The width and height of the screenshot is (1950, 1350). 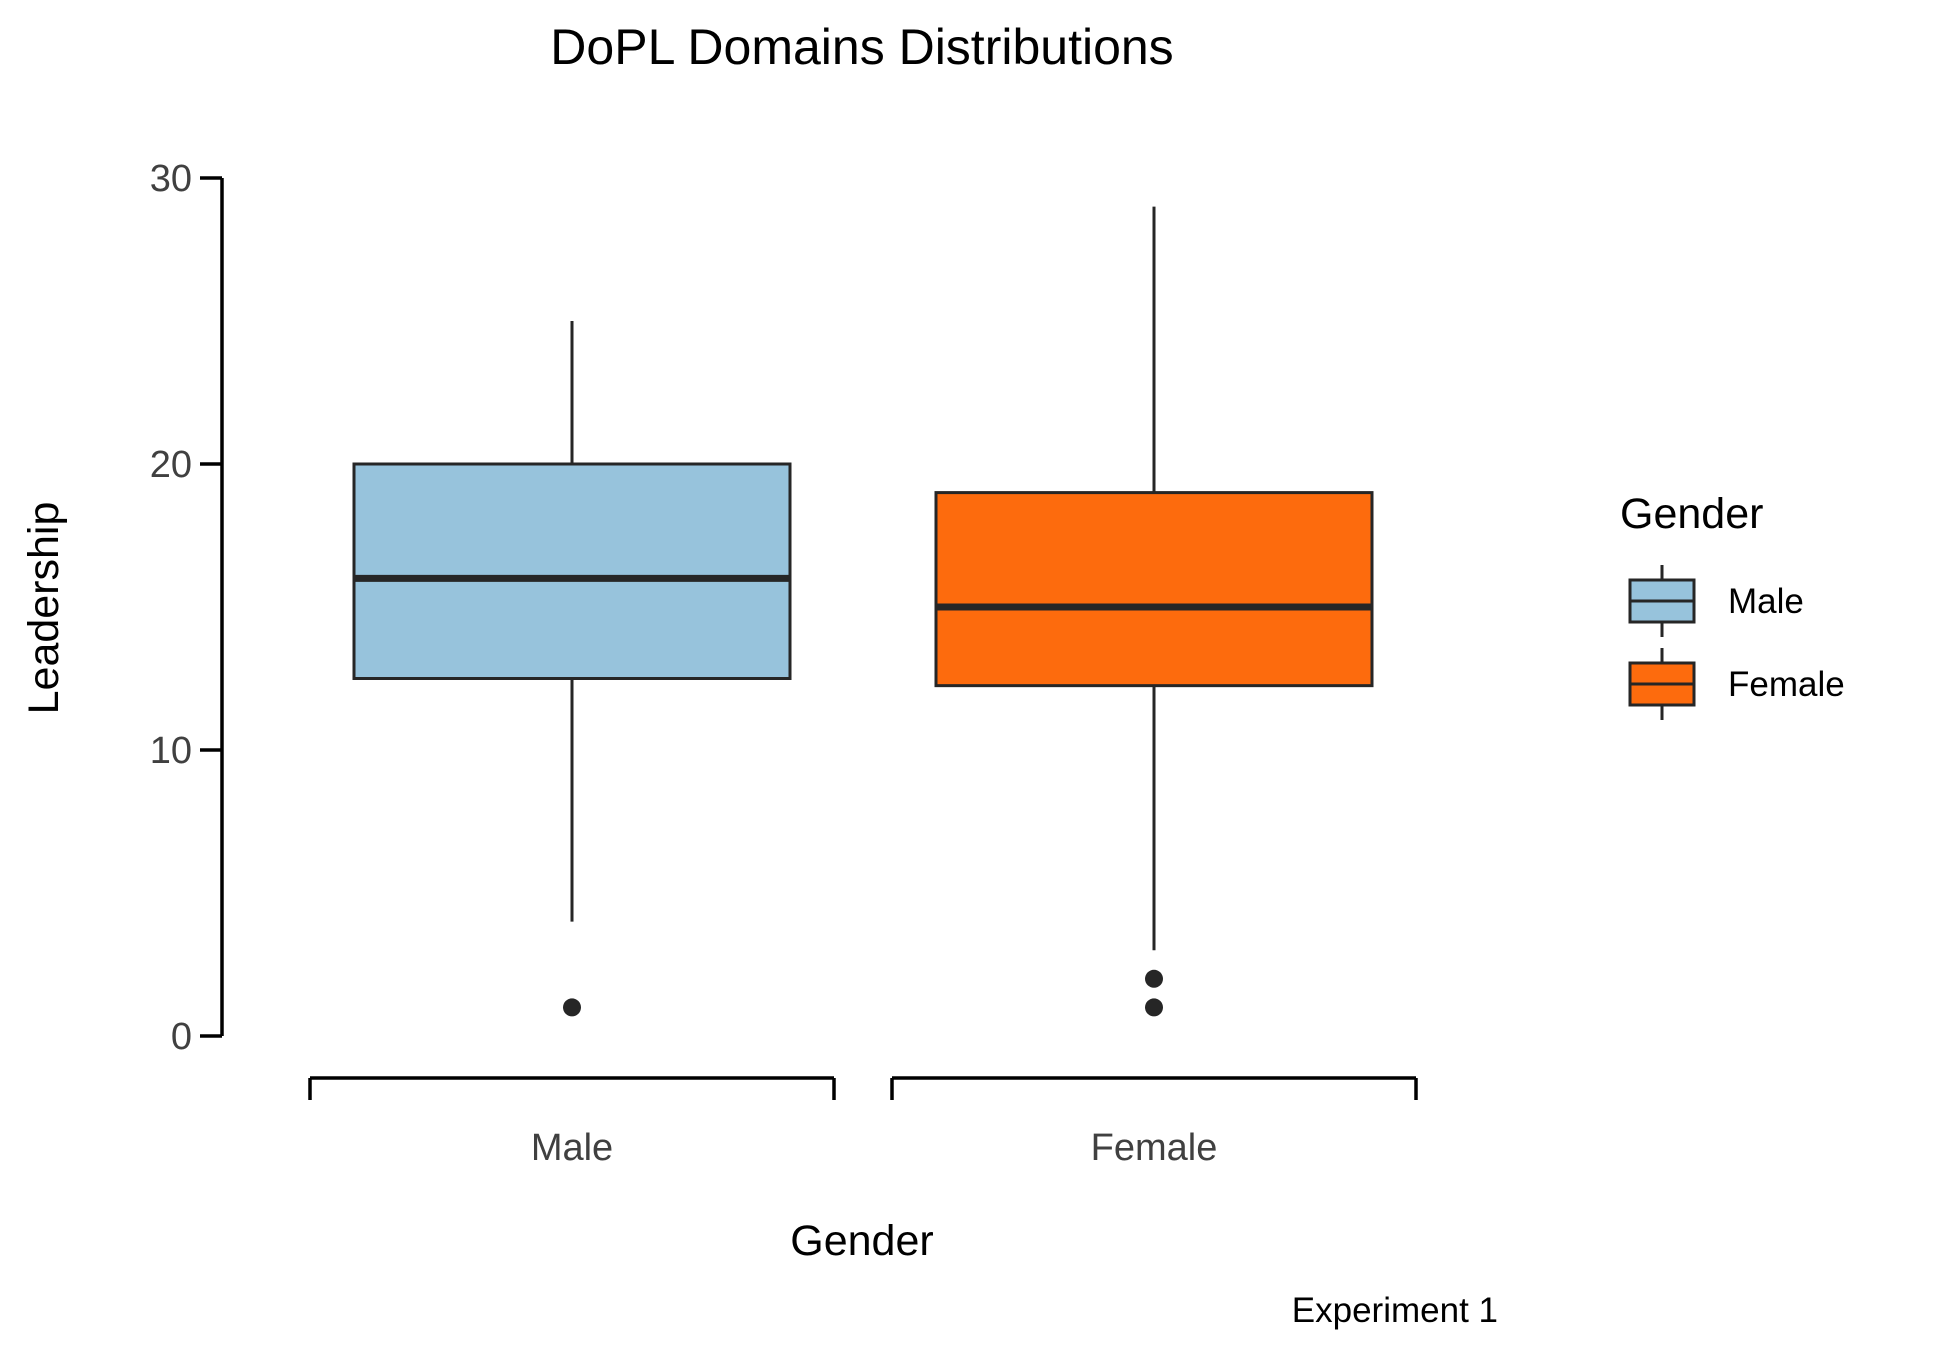 What do you see at coordinates (171, 179) in the screenshot?
I see `y-tick-label: 30` at bounding box center [171, 179].